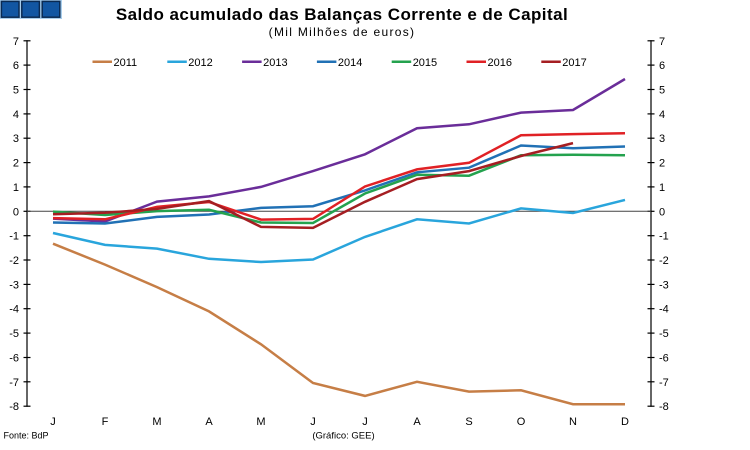 The image size is (750, 450). I want to click on svg-text: 2011, so click(126, 63).